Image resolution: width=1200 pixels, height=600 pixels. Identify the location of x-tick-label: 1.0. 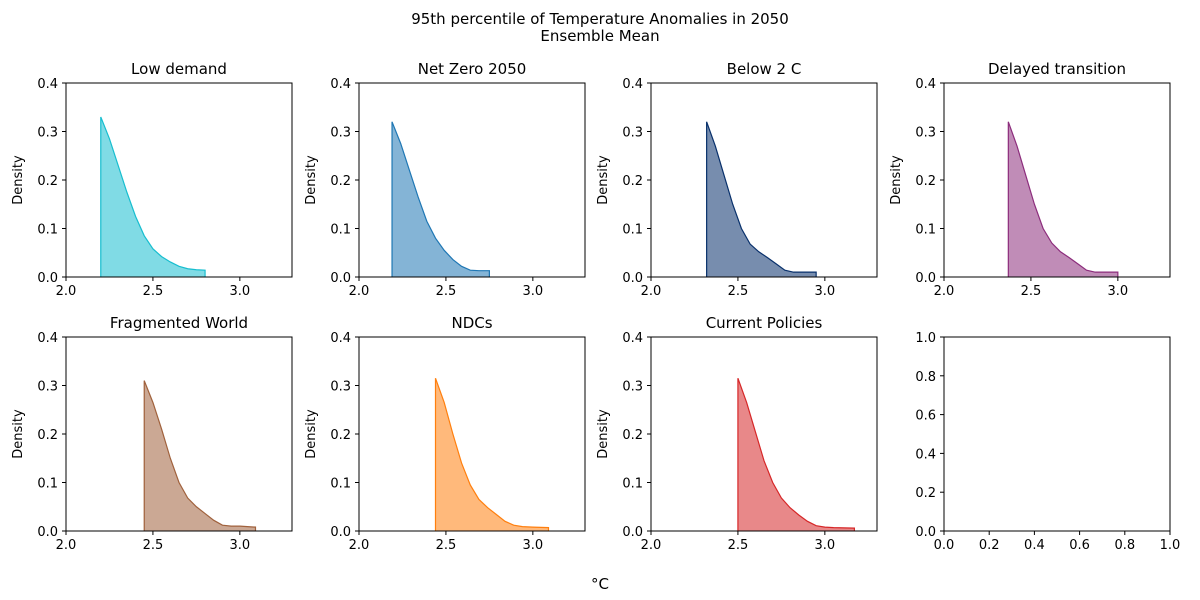
(1170, 545).